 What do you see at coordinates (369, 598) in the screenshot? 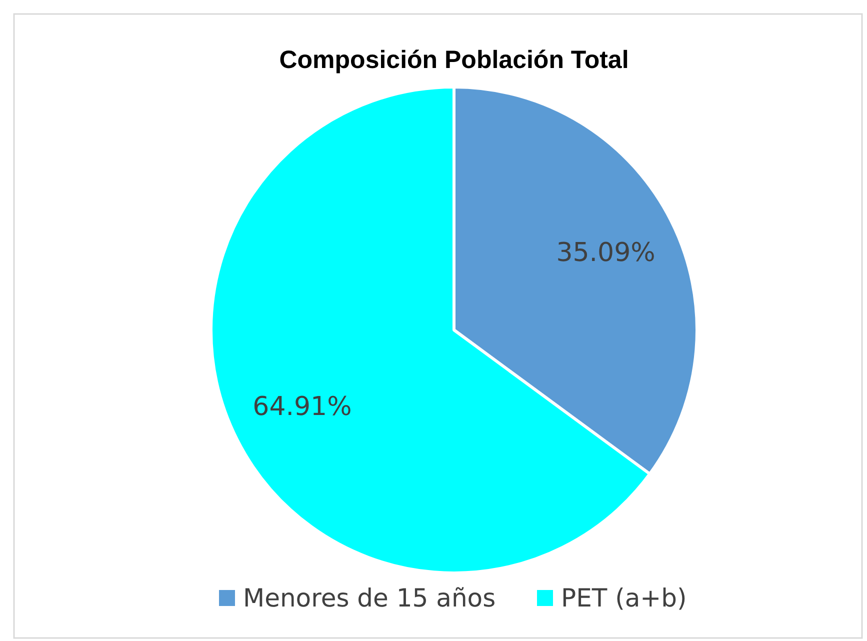
I see `legend-label: Menores de 15 años` at bounding box center [369, 598].